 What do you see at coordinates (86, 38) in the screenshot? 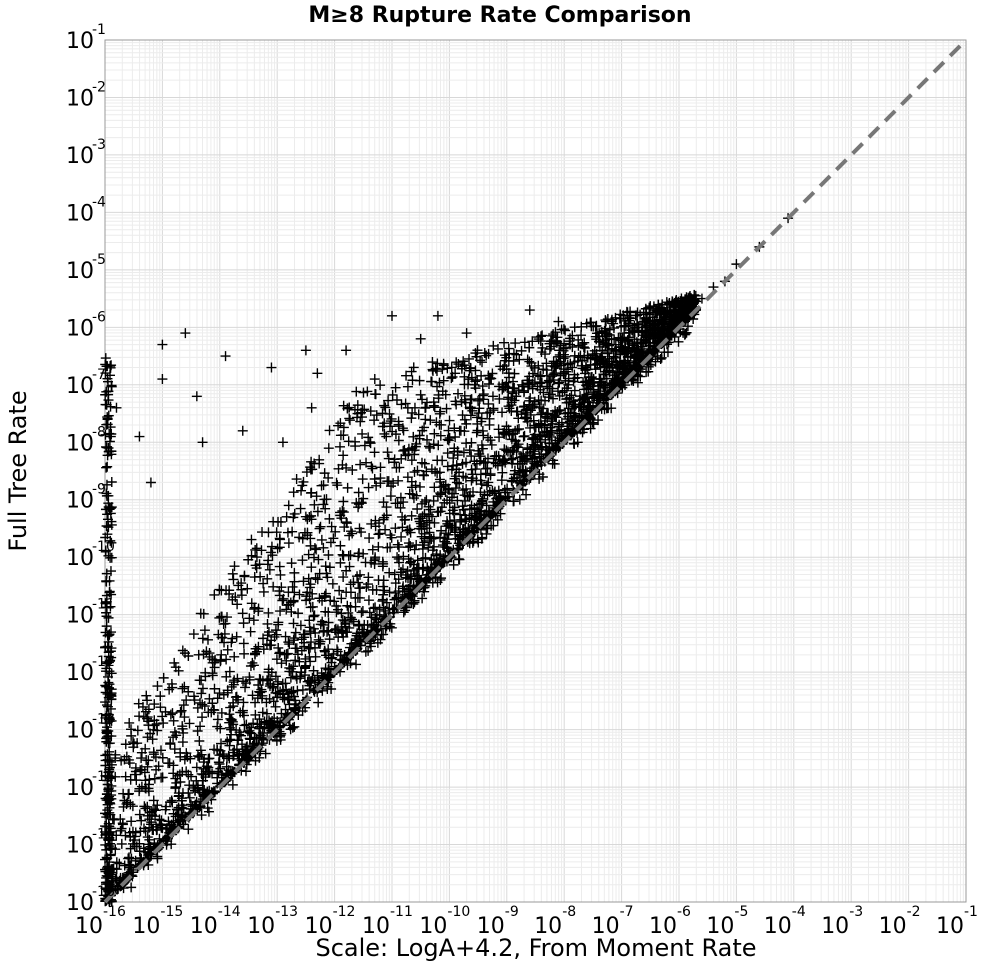
I see `y-tick-label: 10-1` at bounding box center [86, 38].